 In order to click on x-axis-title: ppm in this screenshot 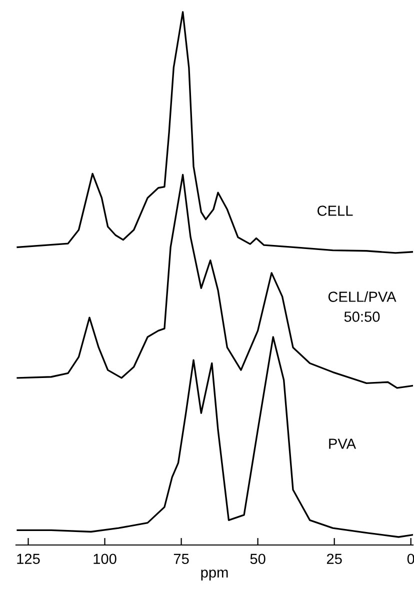, I will do `click(214, 575)`.